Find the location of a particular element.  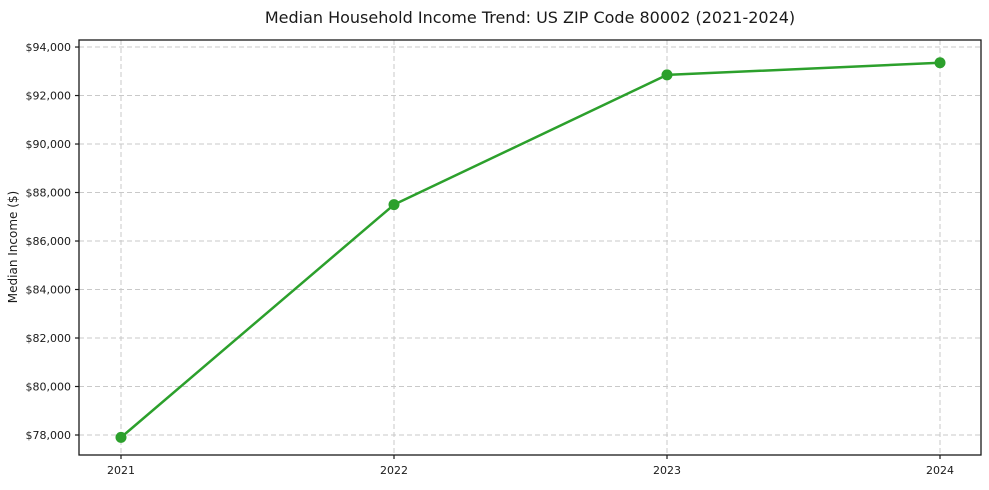

y-tick-label: $90,000 is located at coordinates (49, 144).